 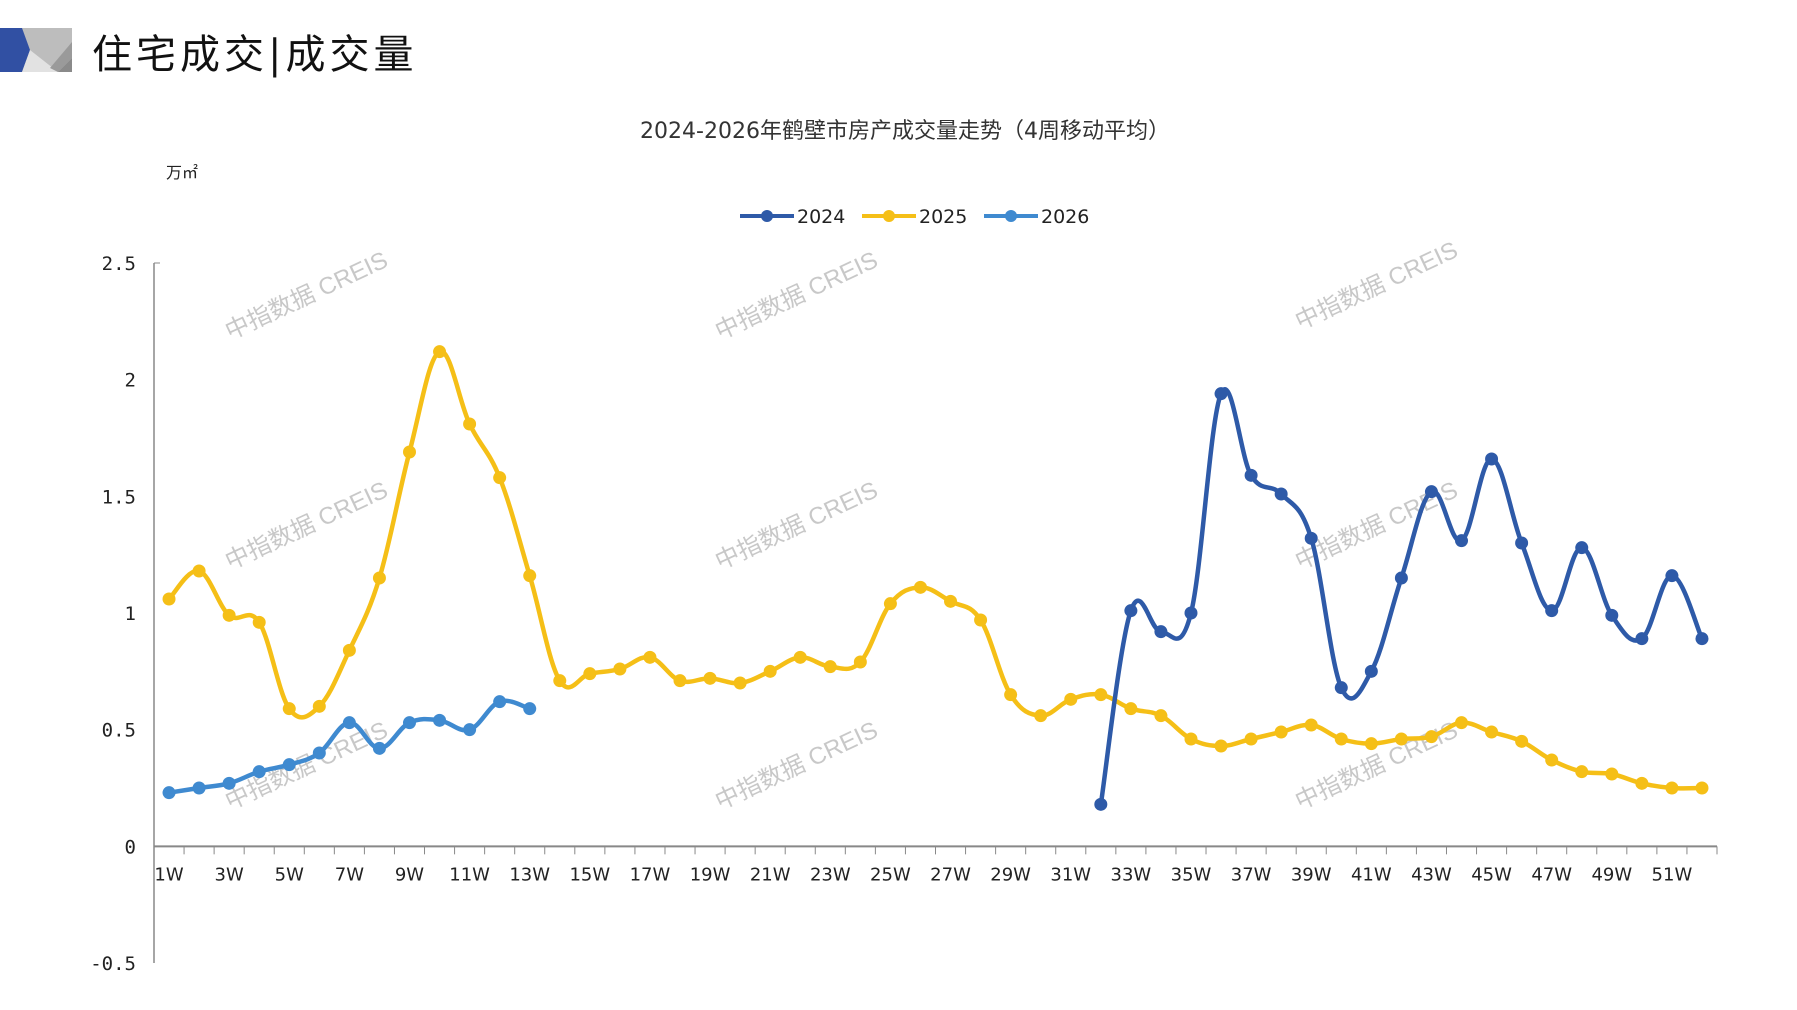 I want to click on x-tick-label: 31W, so click(x=1070, y=874).